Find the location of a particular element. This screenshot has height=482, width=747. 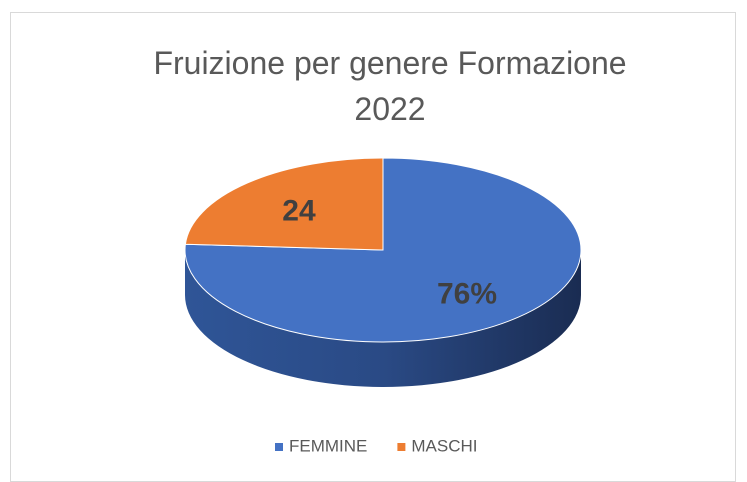

pie-slice is located at coordinates (284, 204).